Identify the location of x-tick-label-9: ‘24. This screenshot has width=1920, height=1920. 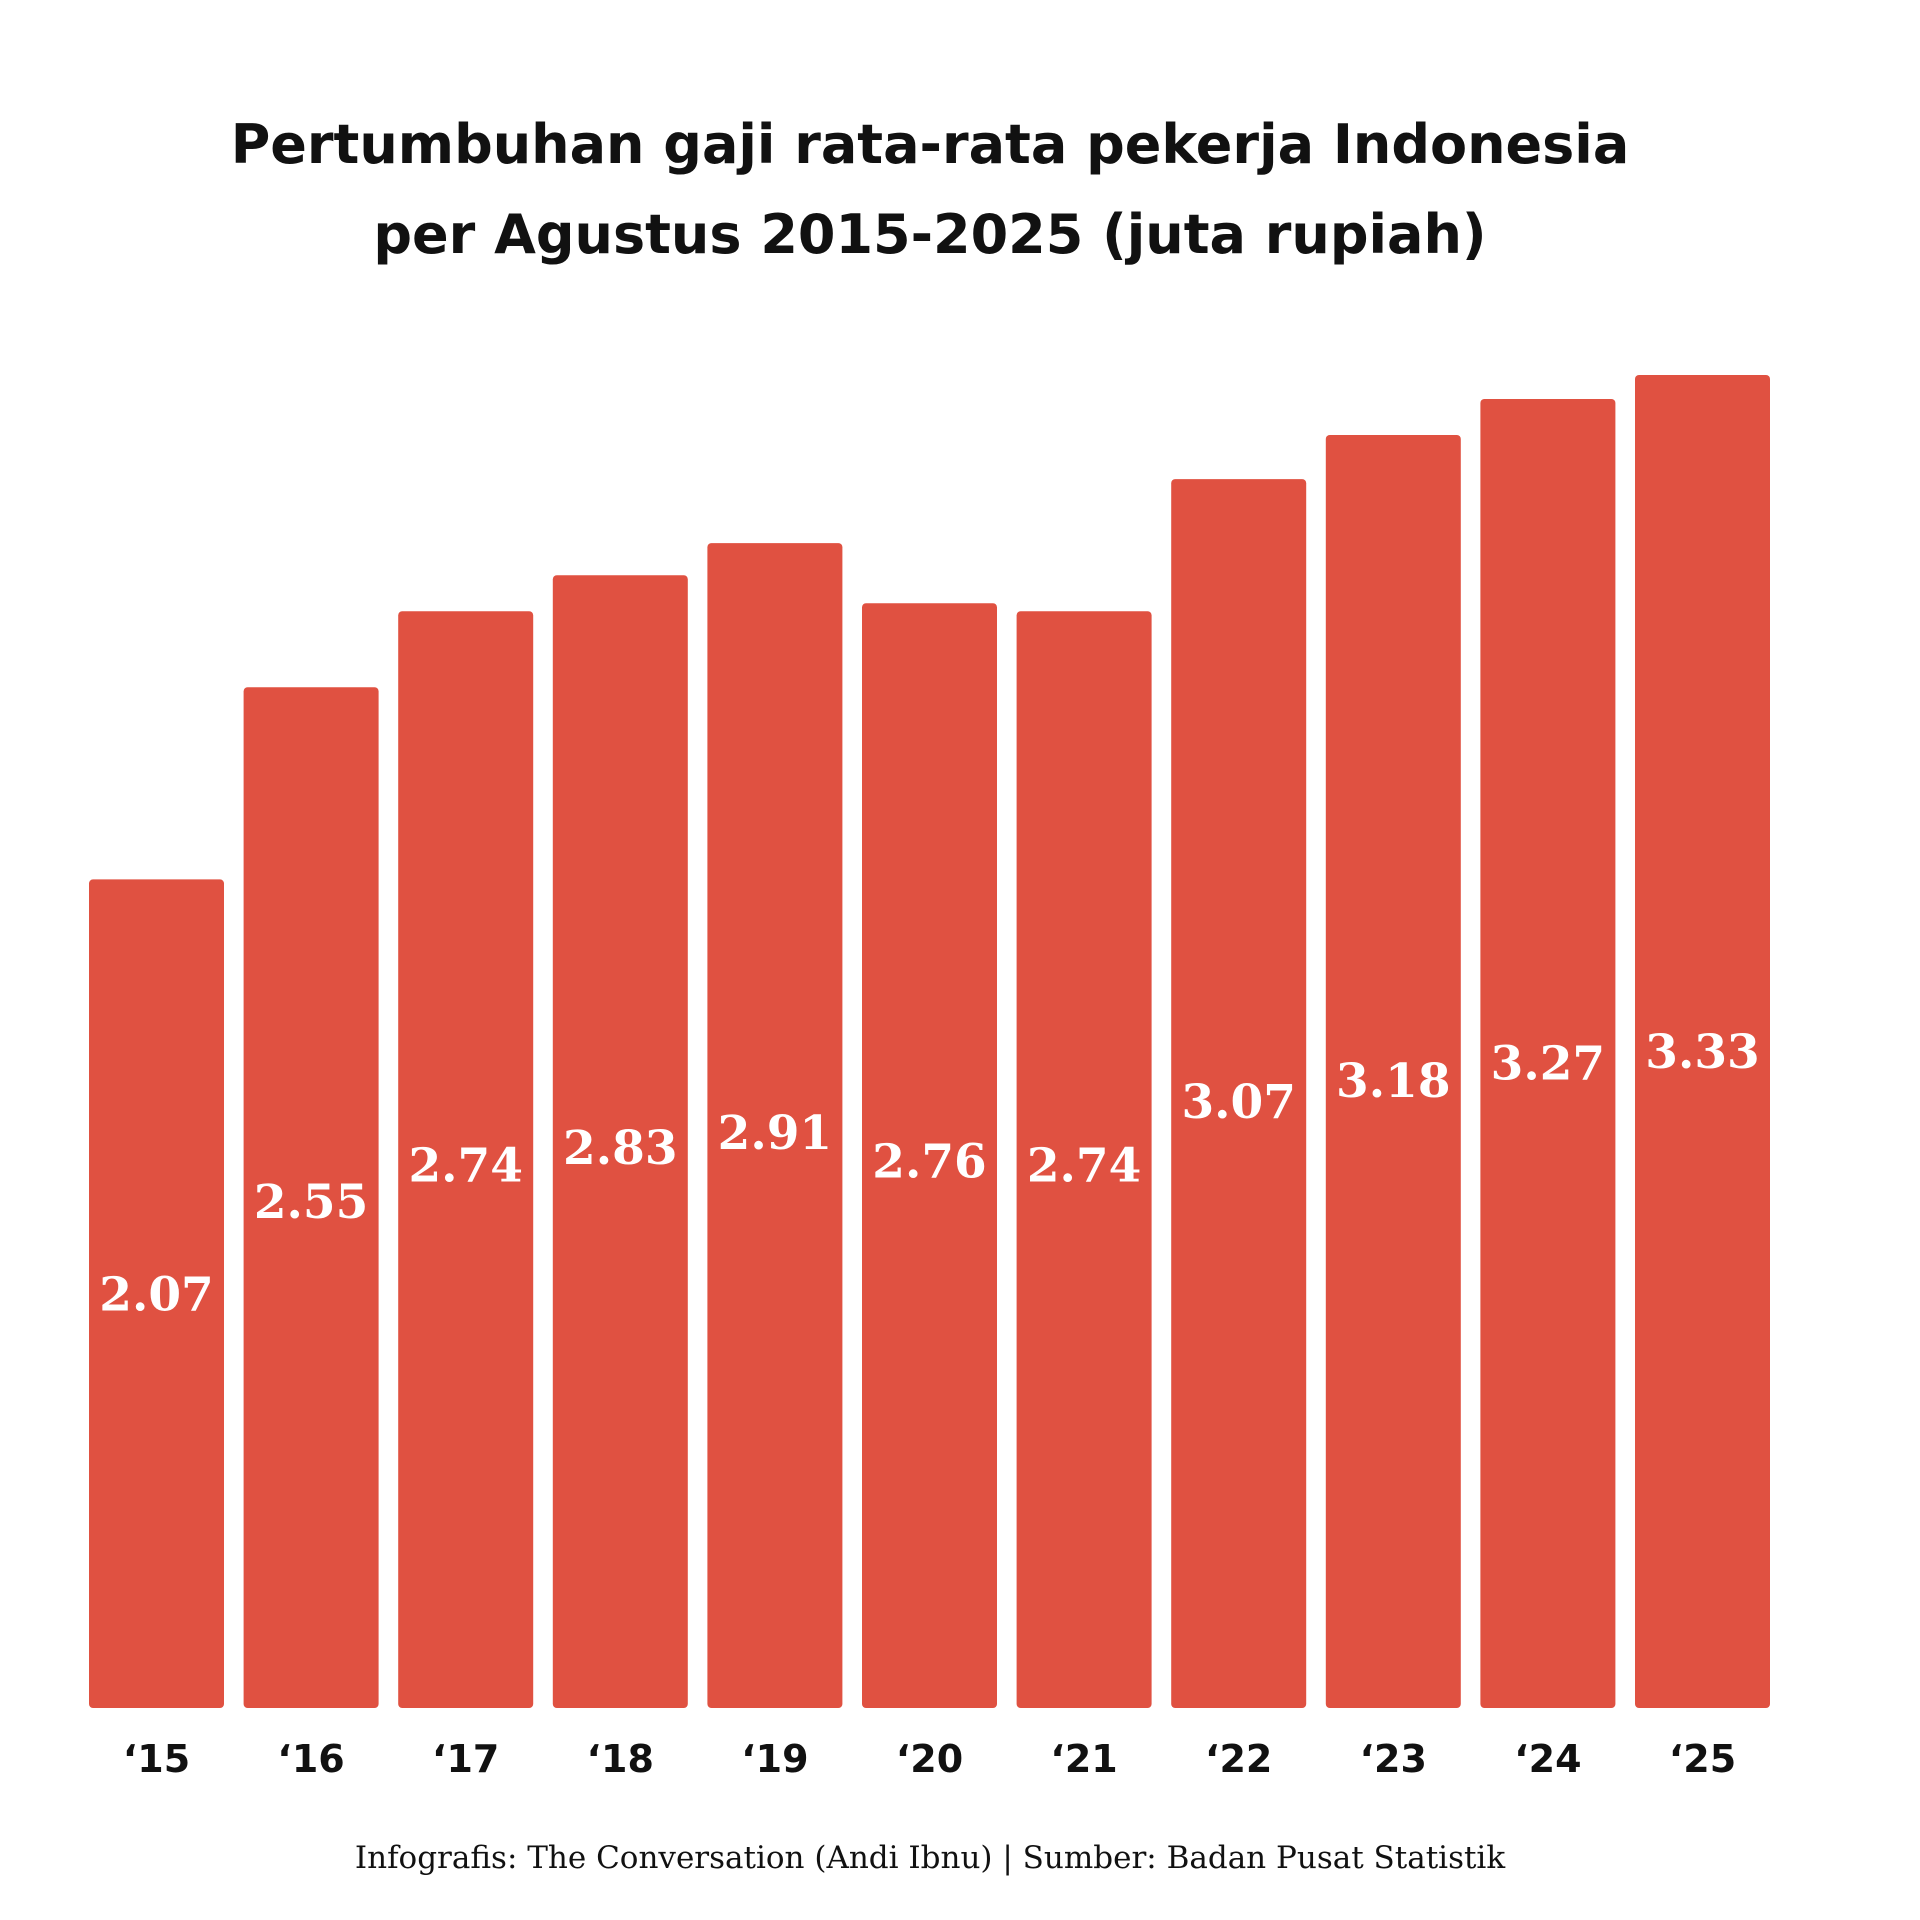
(1547, 1759).